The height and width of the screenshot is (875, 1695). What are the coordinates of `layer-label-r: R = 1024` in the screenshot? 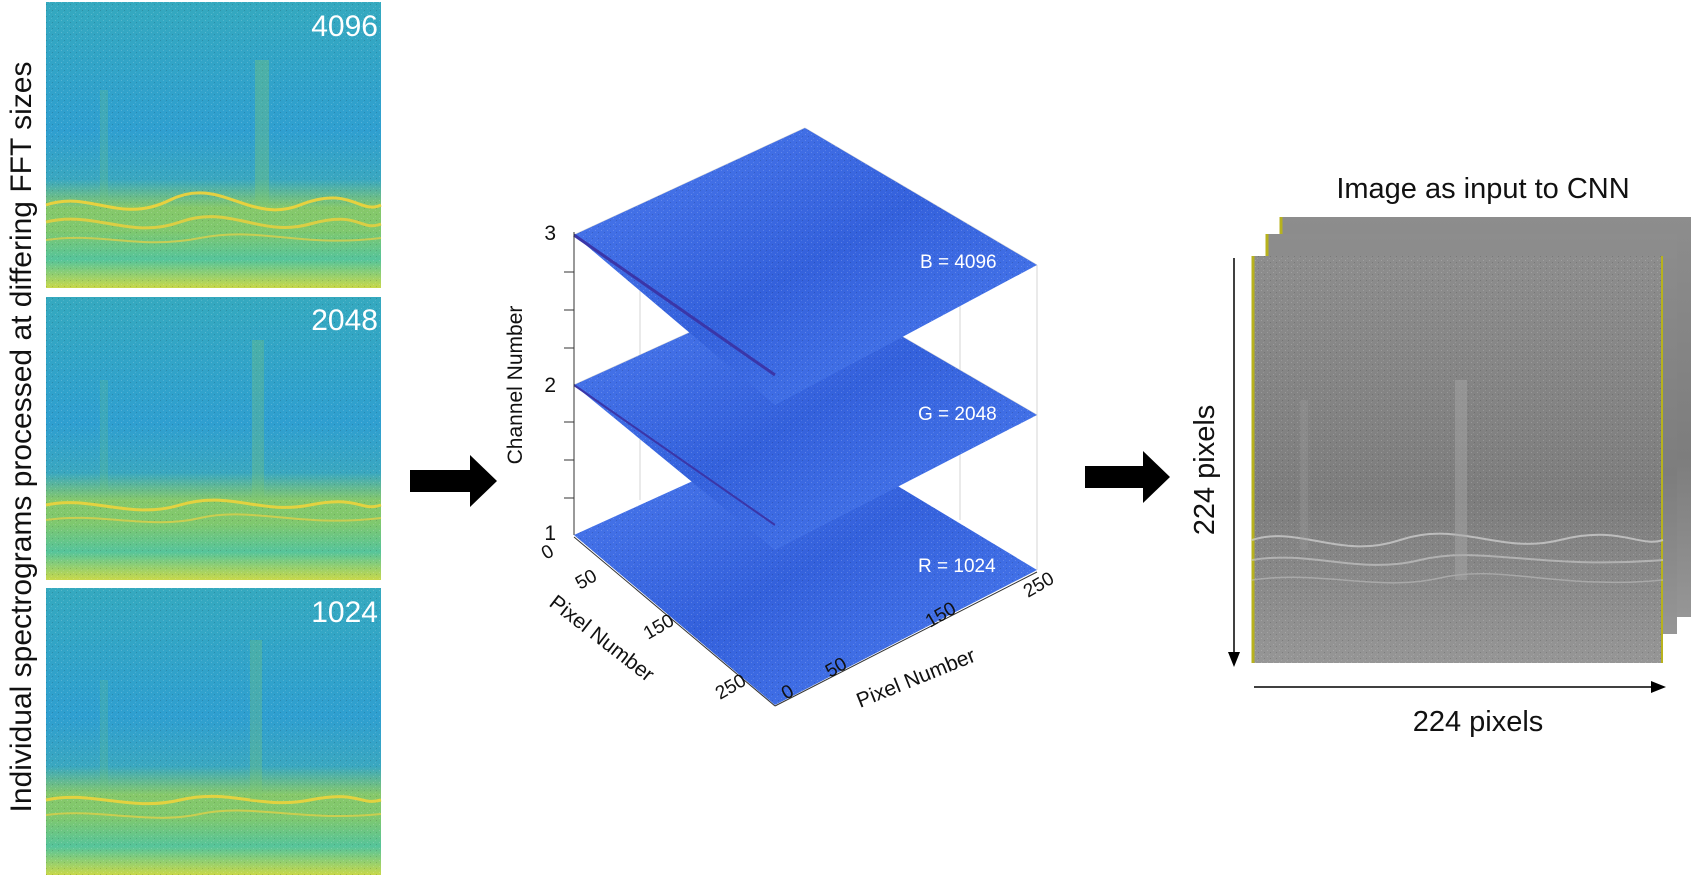 It's located at (957, 566).